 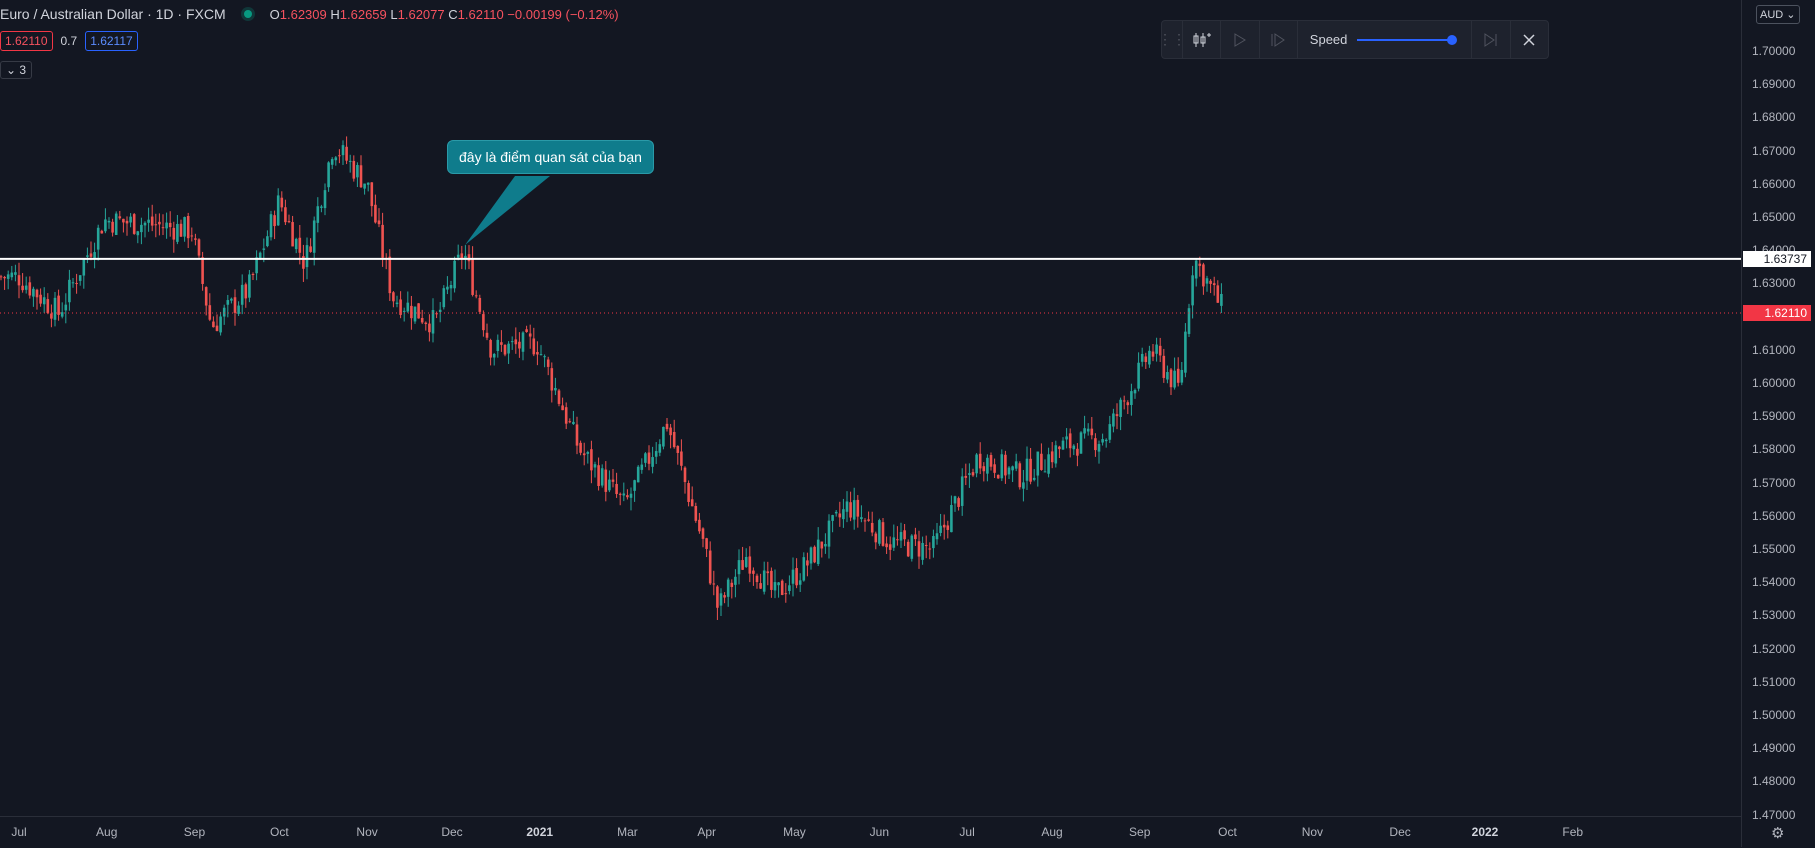 I want to click on play-button, so click(x=1240, y=39).